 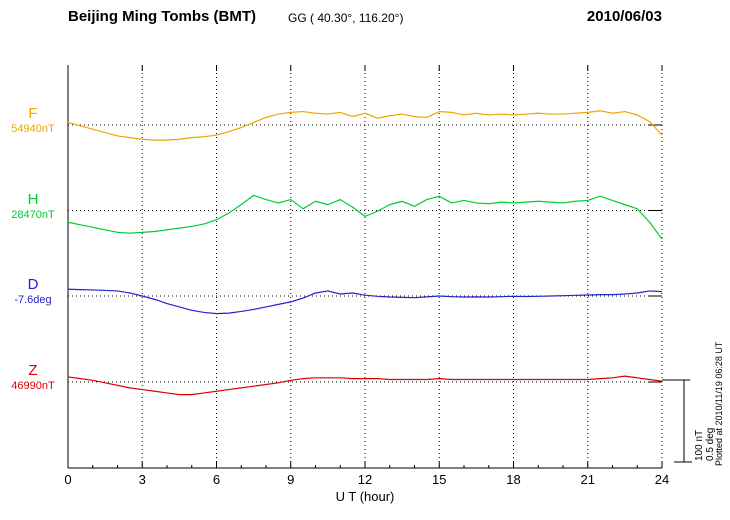 I want to click on scale-bar-labels: 100 nT 0.5 deg, so click(x=705, y=444).